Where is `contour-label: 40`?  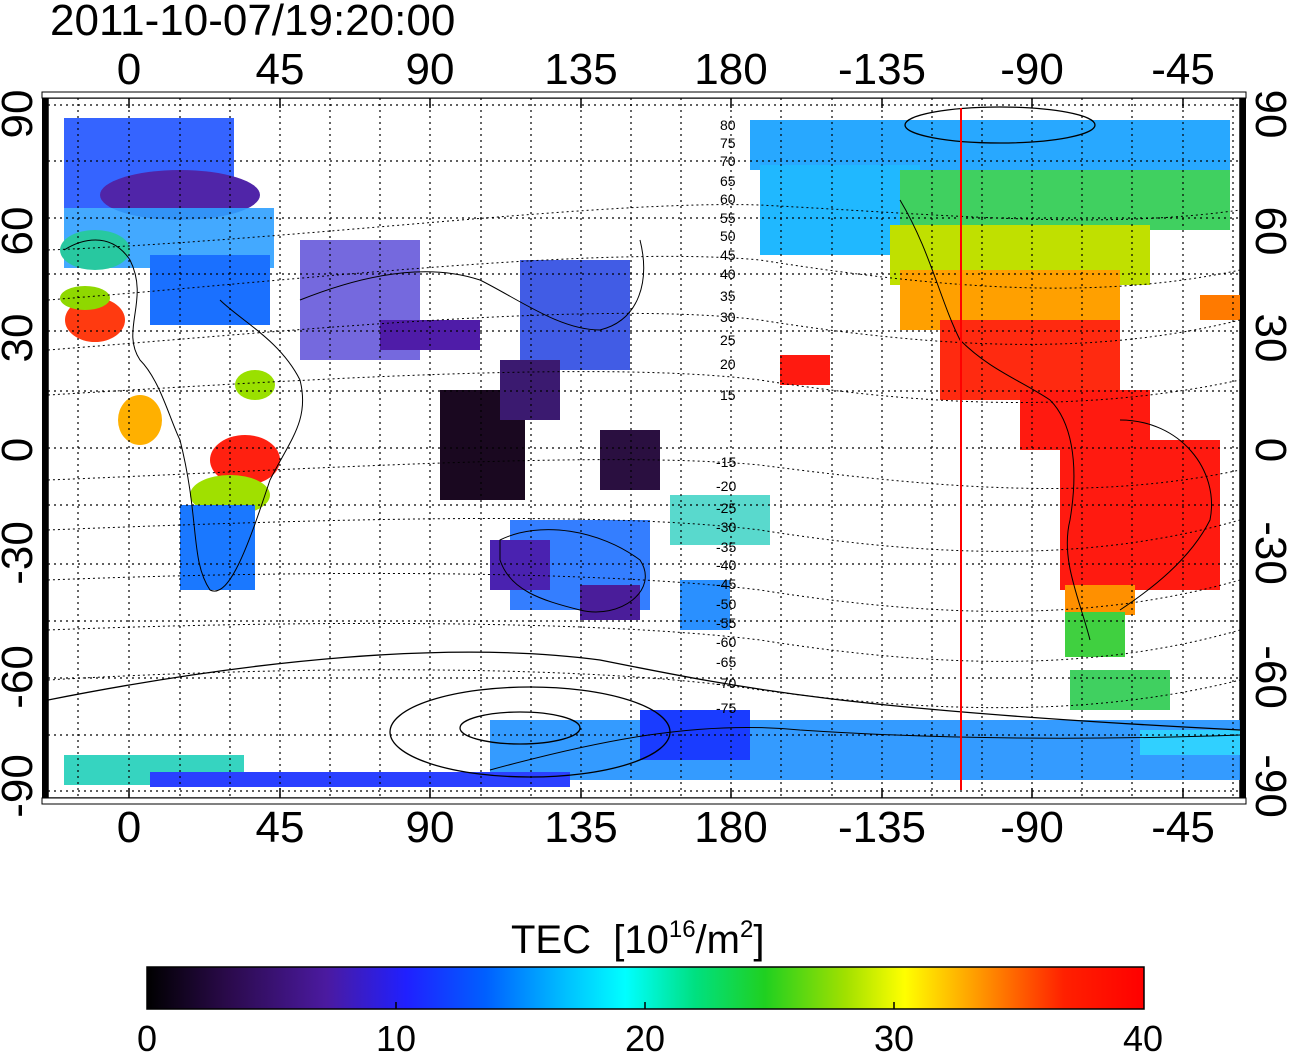 contour-label: 40 is located at coordinates (728, 274).